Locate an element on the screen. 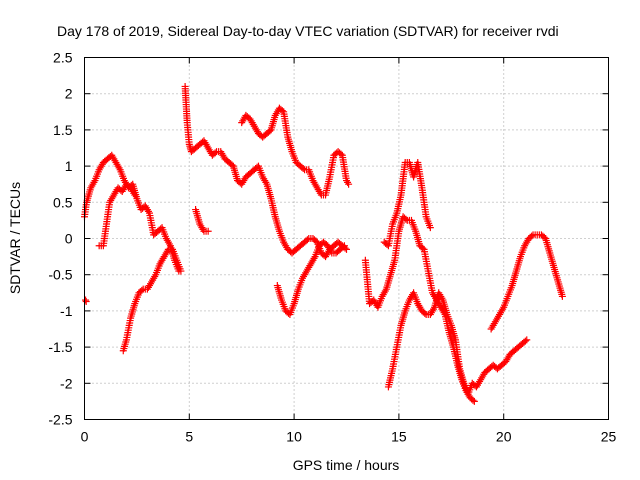 This screenshot has width=640, height=480. y-tick-label: 1 is located at coordinates (69, 166).